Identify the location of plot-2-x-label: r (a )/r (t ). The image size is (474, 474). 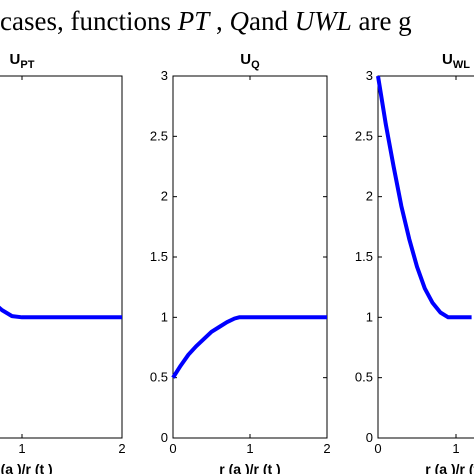
(249, 467).